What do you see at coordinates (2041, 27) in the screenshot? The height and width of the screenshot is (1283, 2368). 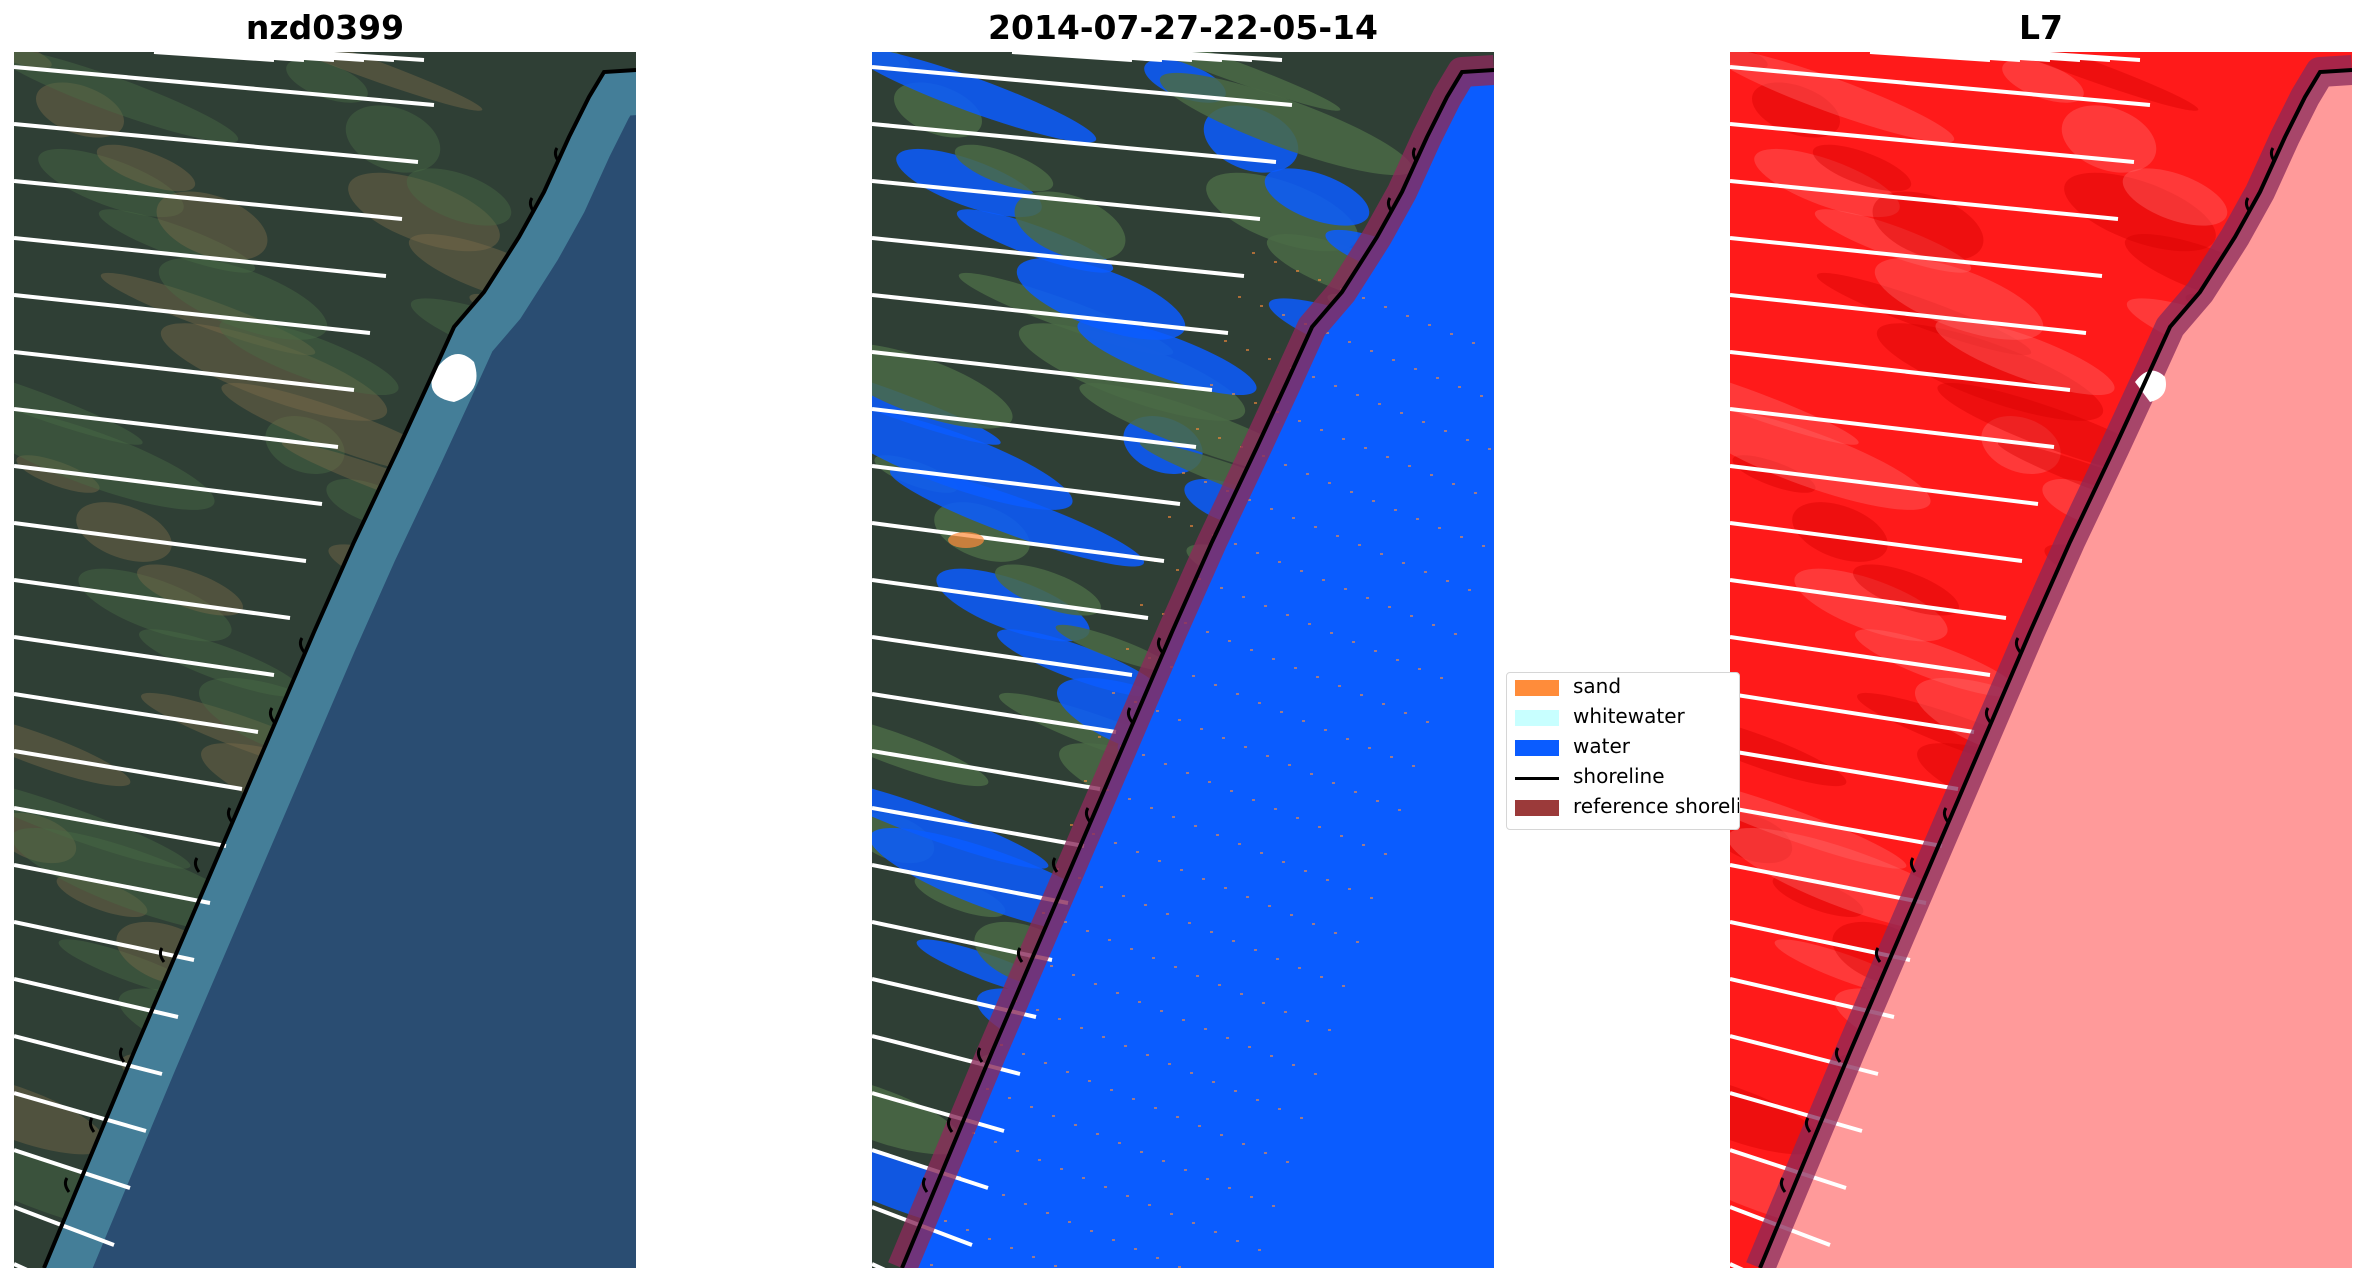 I see `panel-title-index: L7` at bounding box center [2041, 27].